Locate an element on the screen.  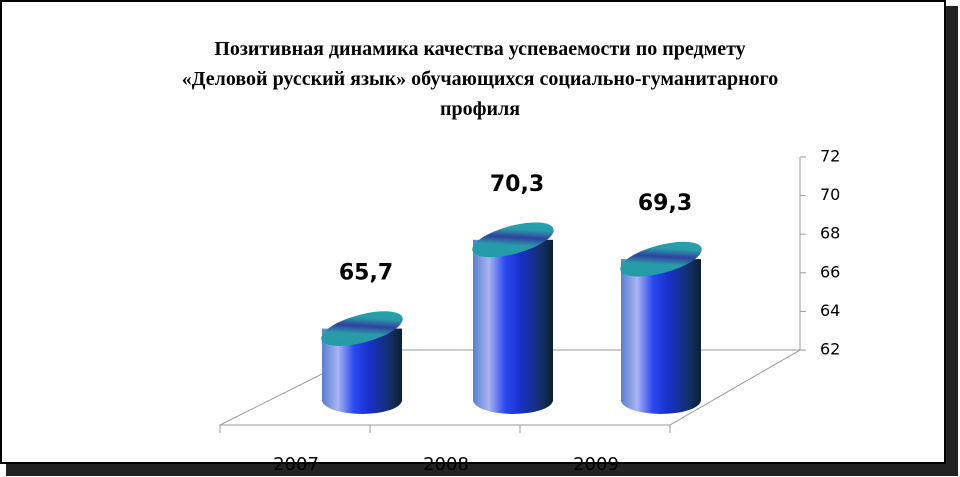
data-label: 69,3 is located at coordinates (665, 203).